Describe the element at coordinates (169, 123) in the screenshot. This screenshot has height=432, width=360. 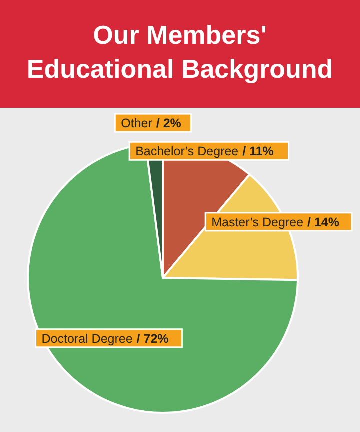
I see `data-label: / 2%` at that location.